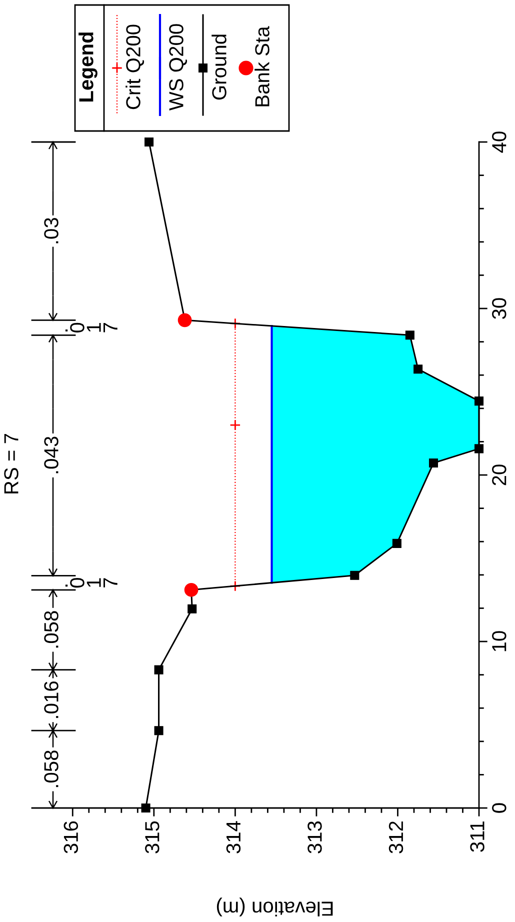 This screenshot has height=922, width=515. Describe the element at coordinates (315, 837) in the screenshot. I see `x-tick-label: 313` at that location.